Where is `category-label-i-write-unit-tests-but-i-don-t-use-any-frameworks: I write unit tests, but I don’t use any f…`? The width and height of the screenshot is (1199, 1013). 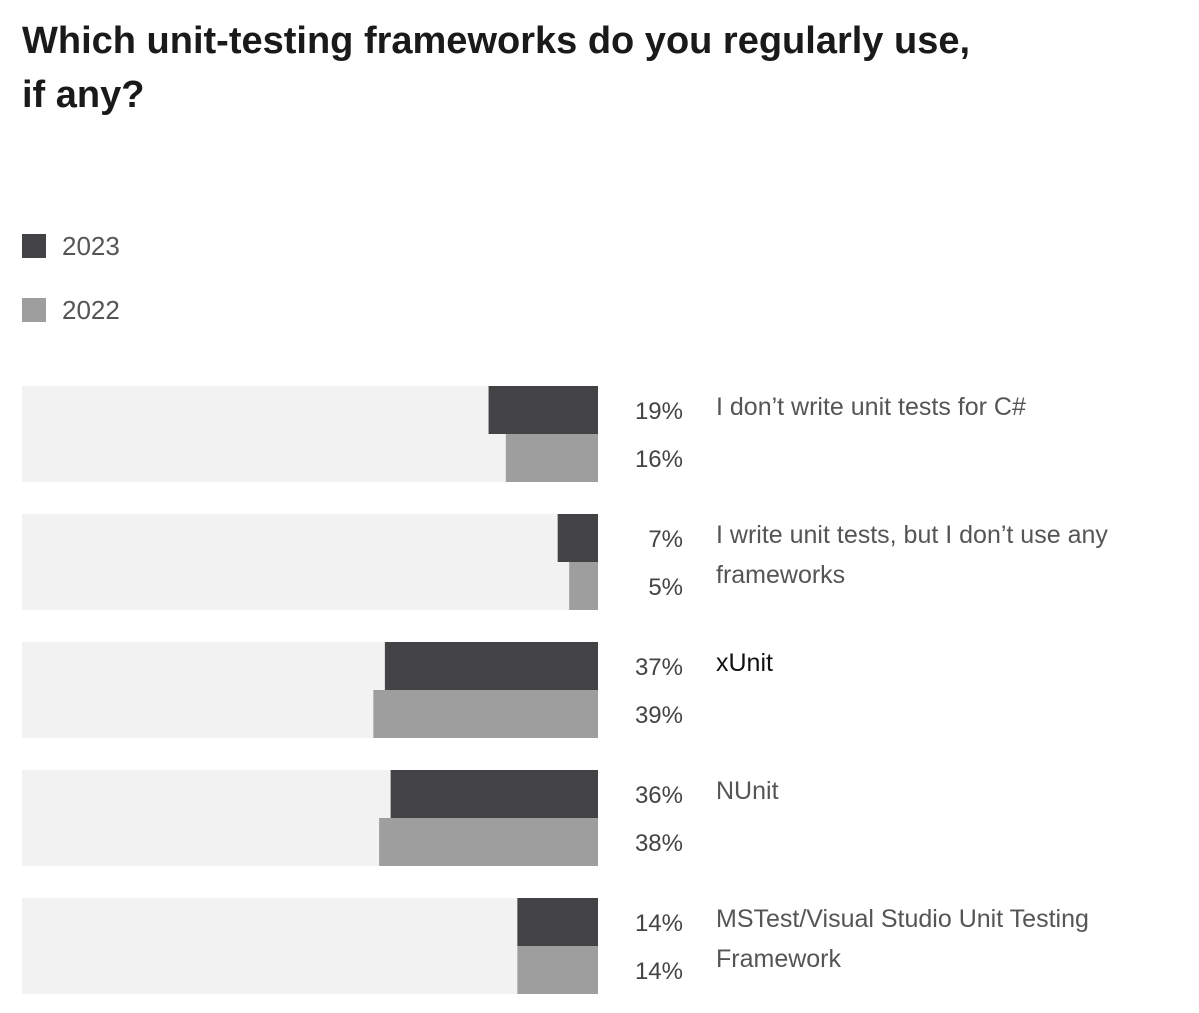 category-label-i-write-unit-tests-but-i-don-t-use-any-frameworks: I write unit tests, but I don’t use any f… is located at coordinates (912, 555).